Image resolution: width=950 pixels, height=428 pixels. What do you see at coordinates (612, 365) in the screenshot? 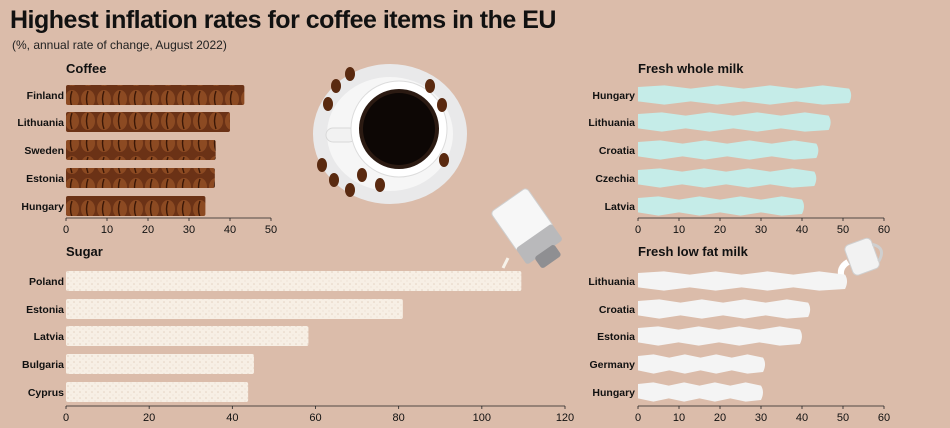
I see `category-label: Germany` at bounding box center [612, 365].